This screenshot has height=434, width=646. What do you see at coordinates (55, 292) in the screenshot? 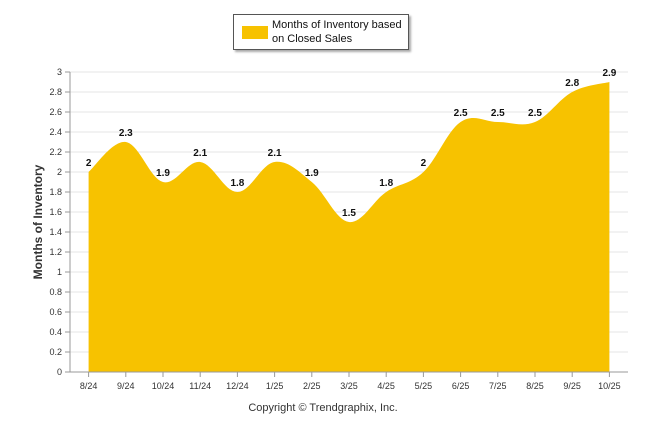
I see `y-tick-label: 0.8` at bounding box center [55, 292].